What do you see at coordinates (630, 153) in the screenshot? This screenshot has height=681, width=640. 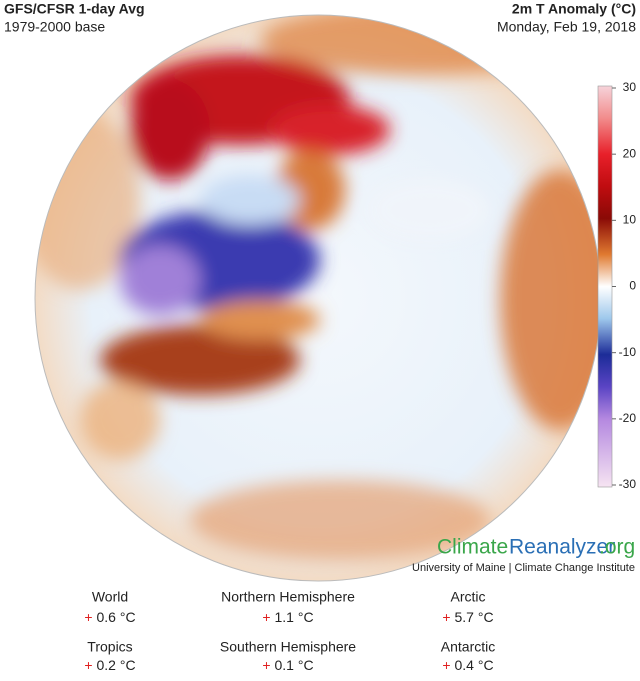 I see `colorbar-tick-label: 20` at bounding box center [630, 153].